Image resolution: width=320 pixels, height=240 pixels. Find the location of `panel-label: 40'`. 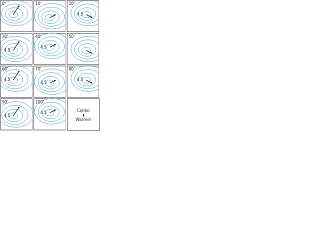

panel-label: 40' is located at coordinates (38, 36).